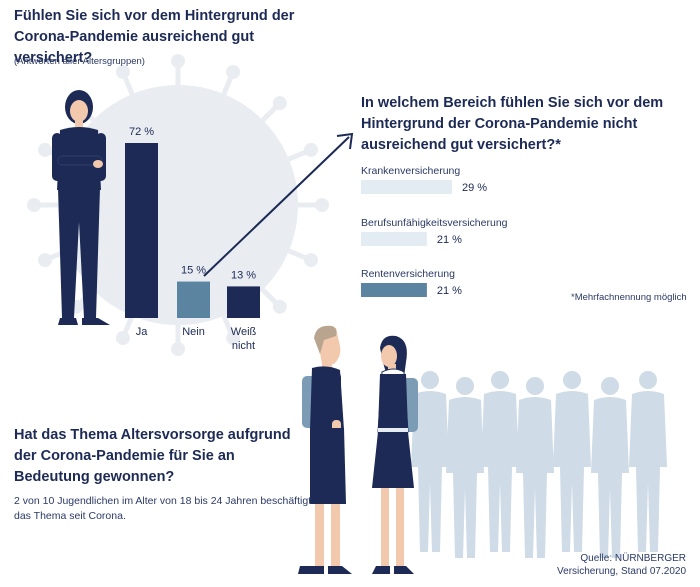 This screenshot has height=587, width=700. I want to click on multiple-answers-footnote: *Mehrfachnennung möglich, so click(629, 297).